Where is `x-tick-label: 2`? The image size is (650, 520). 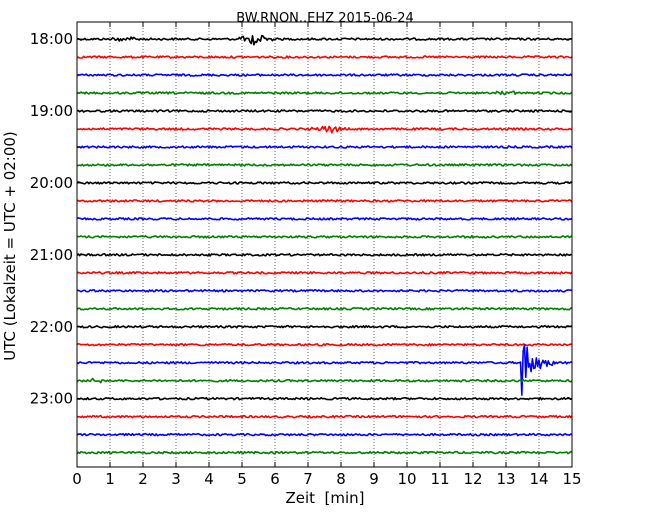
x-tick-label: 2 is located at coordinates (143, 479).